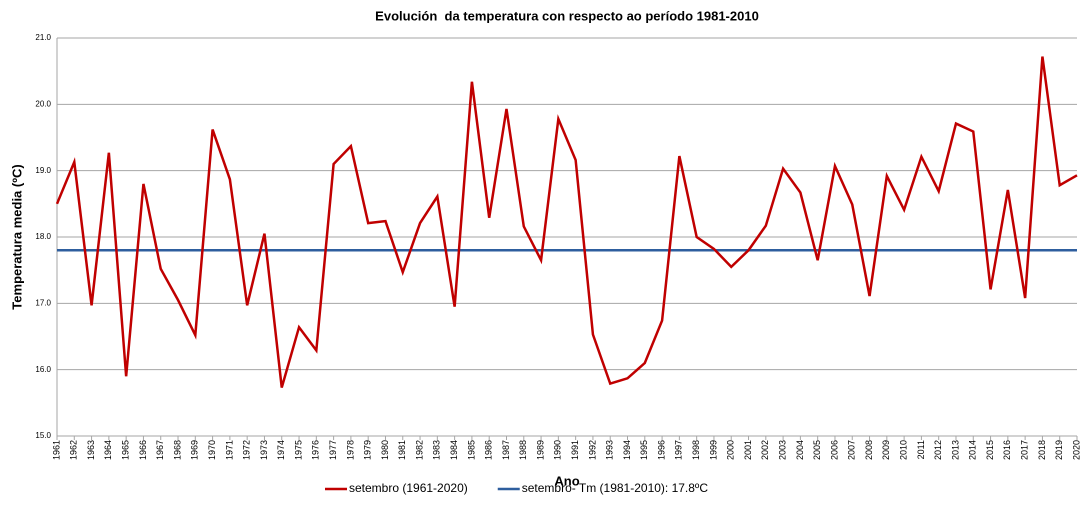  Describe the element at coordinates (627, 450) in the screenshot. I see `x-tick-label: 1994` at that location.